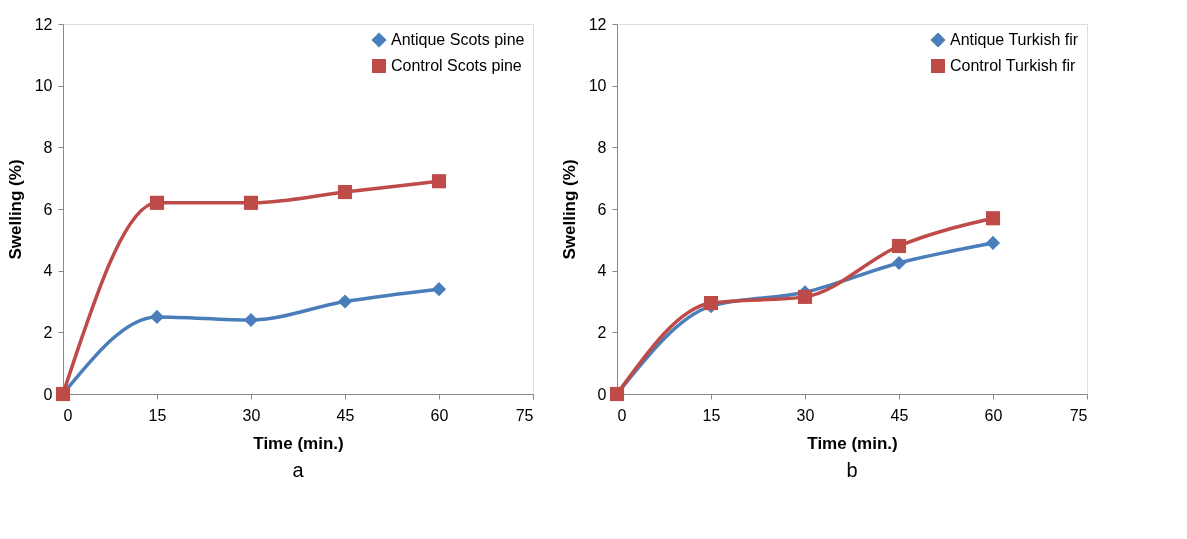 The width and height of the screenshot is (1187, 539). I want to click on legend-label: Control Scots pine, so click(456, 65).